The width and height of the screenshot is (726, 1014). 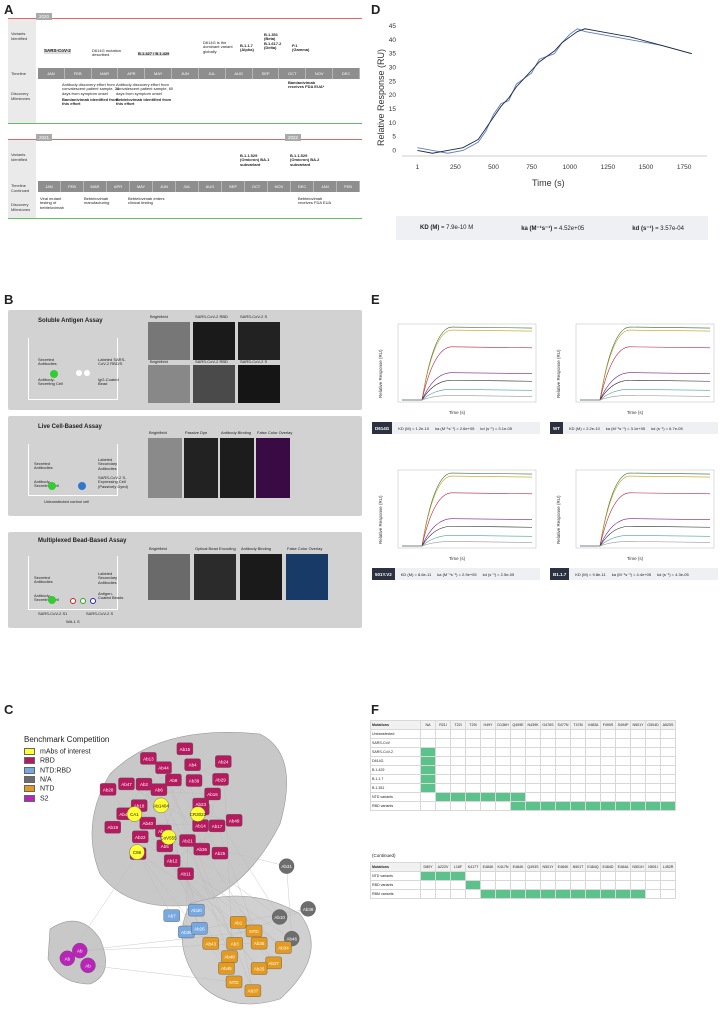 I want to click on month-cell: NOV, so click(x=320, y=73).